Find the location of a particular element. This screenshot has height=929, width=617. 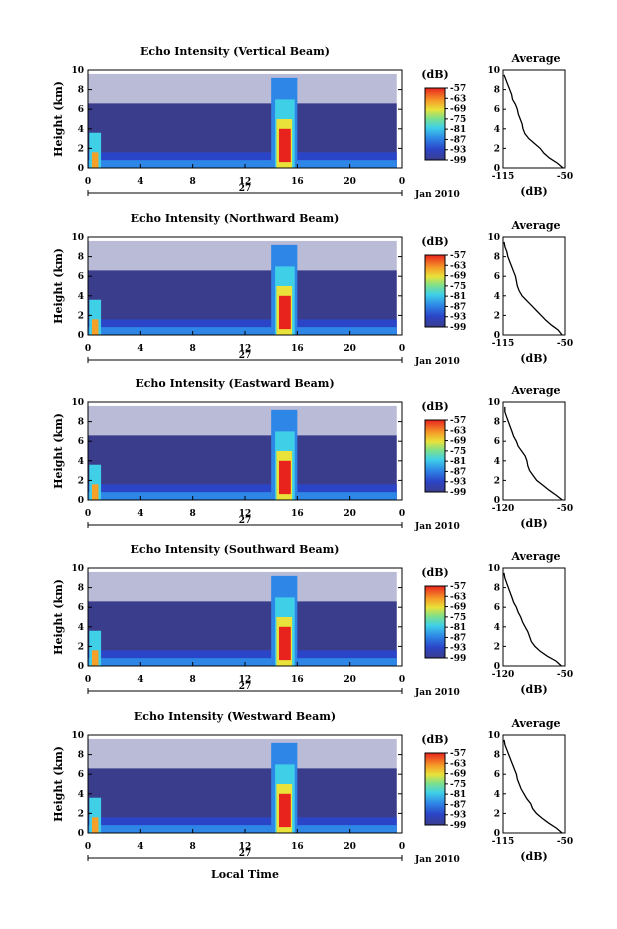

profile-x-tick-label: -115 is located at coordinates (503, 177).